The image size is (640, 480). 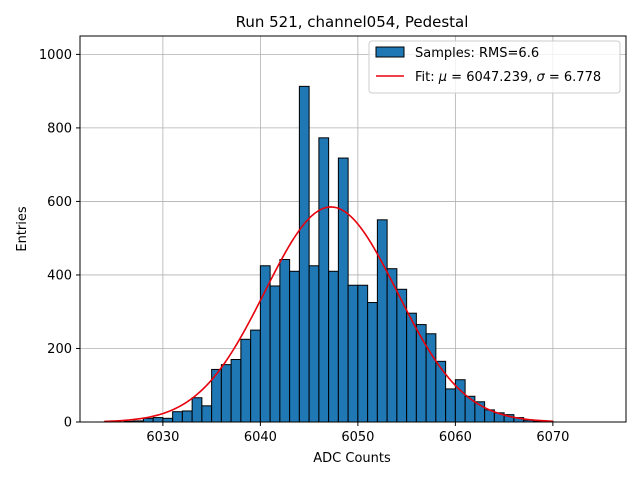 I want to click on x-tick-label: 6030, so click(x=162, y=437).